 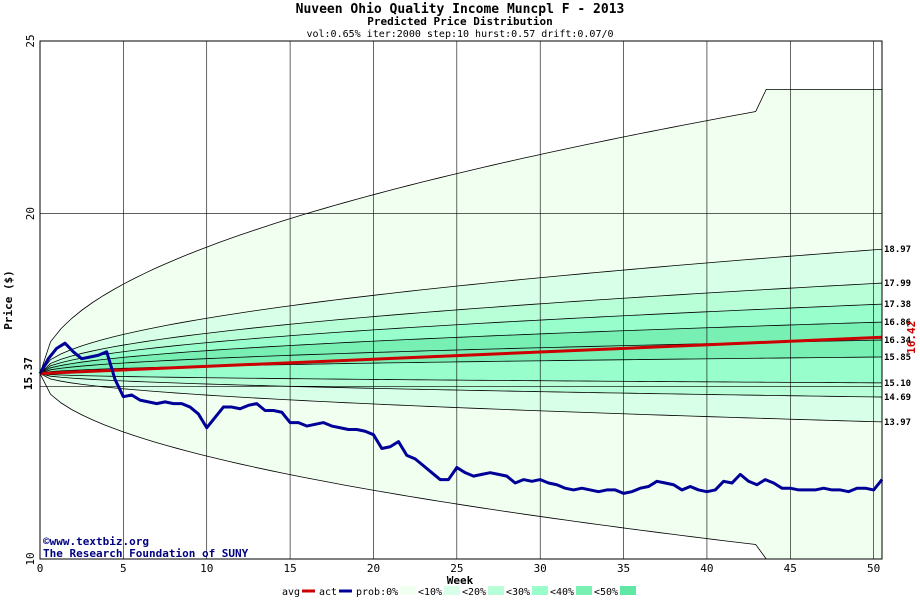 I want to click on legend-label: <50%, so click(x=606, y=592).